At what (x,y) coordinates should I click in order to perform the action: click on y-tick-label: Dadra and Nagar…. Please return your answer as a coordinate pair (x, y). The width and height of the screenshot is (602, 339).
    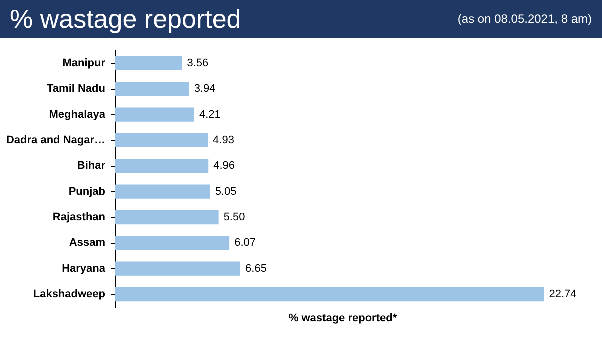
    Looking at the image, I should click on (56, 140).